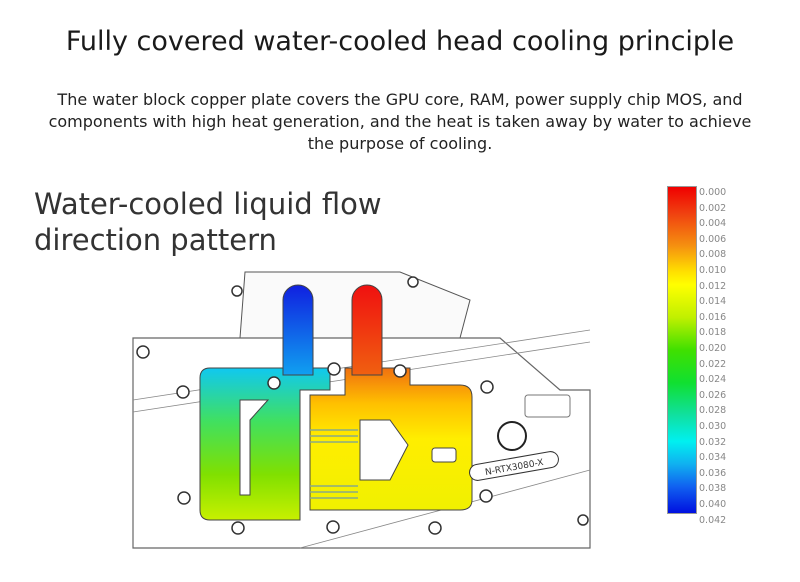 Image resolution: width=800 pixels, height=582 pixels. I want to click on heading-line-2: direction pattern, so click(155, 240).